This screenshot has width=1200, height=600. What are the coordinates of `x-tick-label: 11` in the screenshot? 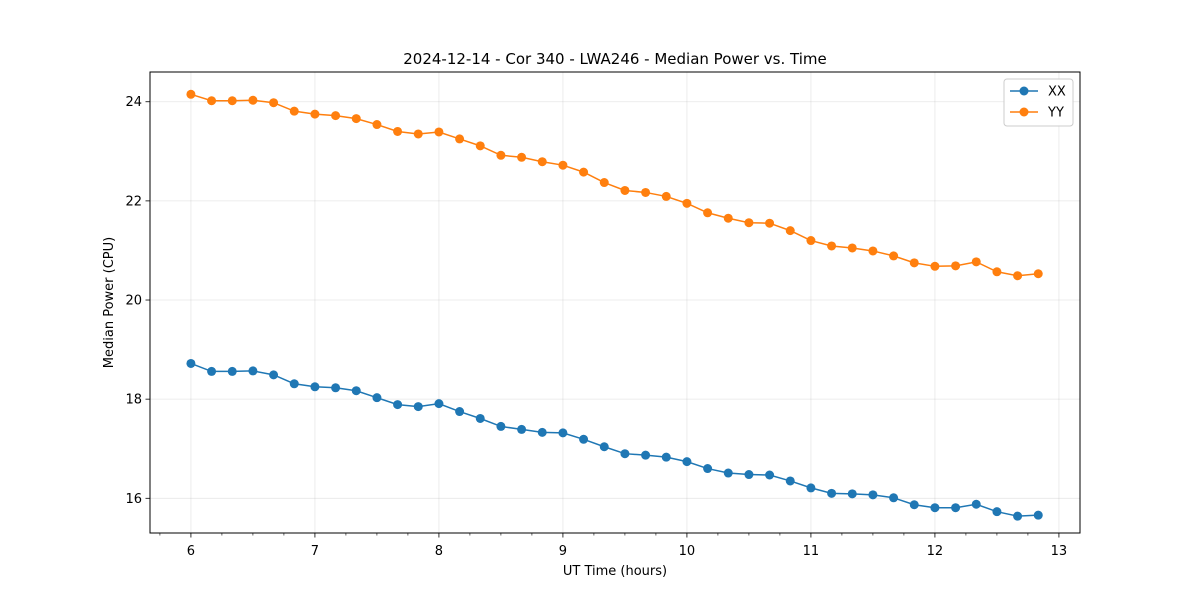 It's located at (811, 551).